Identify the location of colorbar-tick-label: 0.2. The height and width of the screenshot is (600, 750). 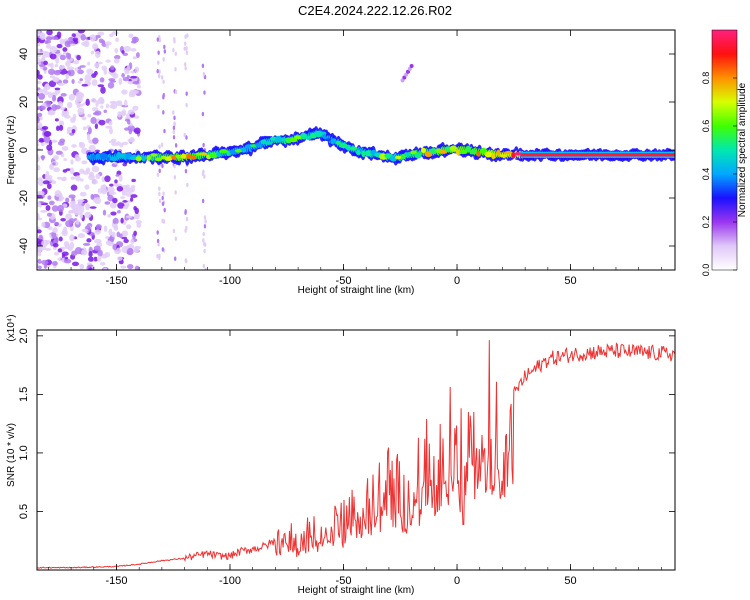
(706, 222).